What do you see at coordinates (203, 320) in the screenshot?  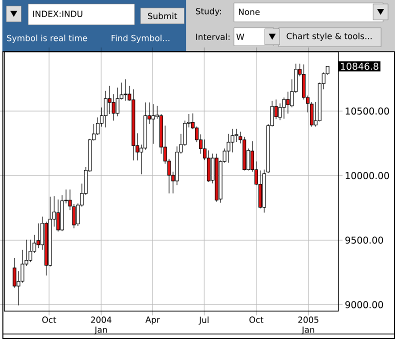 I see `x-tick-label: Jul` at bounding box center [203, 320].